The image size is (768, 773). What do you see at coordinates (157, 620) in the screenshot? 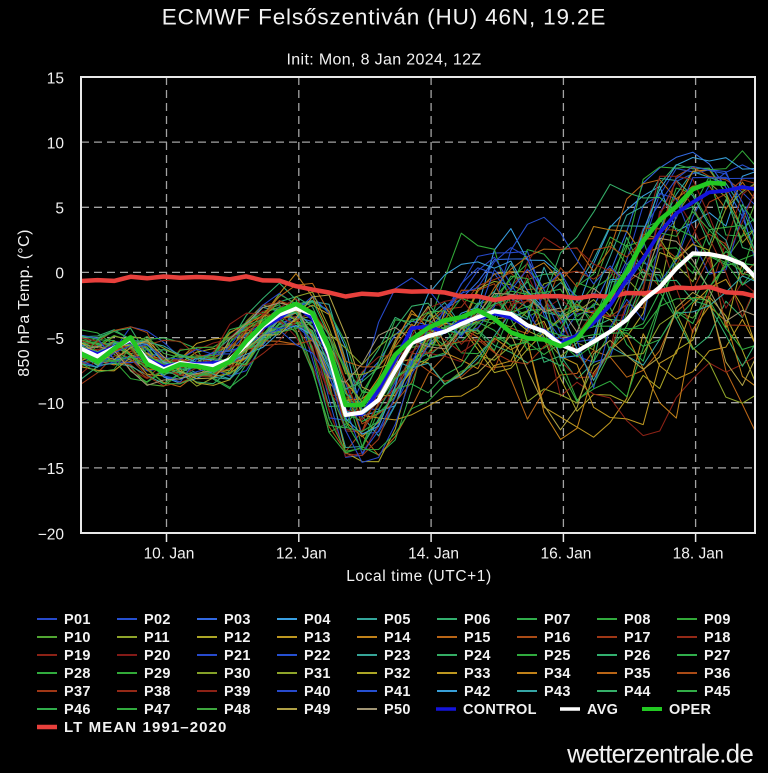
I see `svg-text: P02` at bounding box center [157, 620].